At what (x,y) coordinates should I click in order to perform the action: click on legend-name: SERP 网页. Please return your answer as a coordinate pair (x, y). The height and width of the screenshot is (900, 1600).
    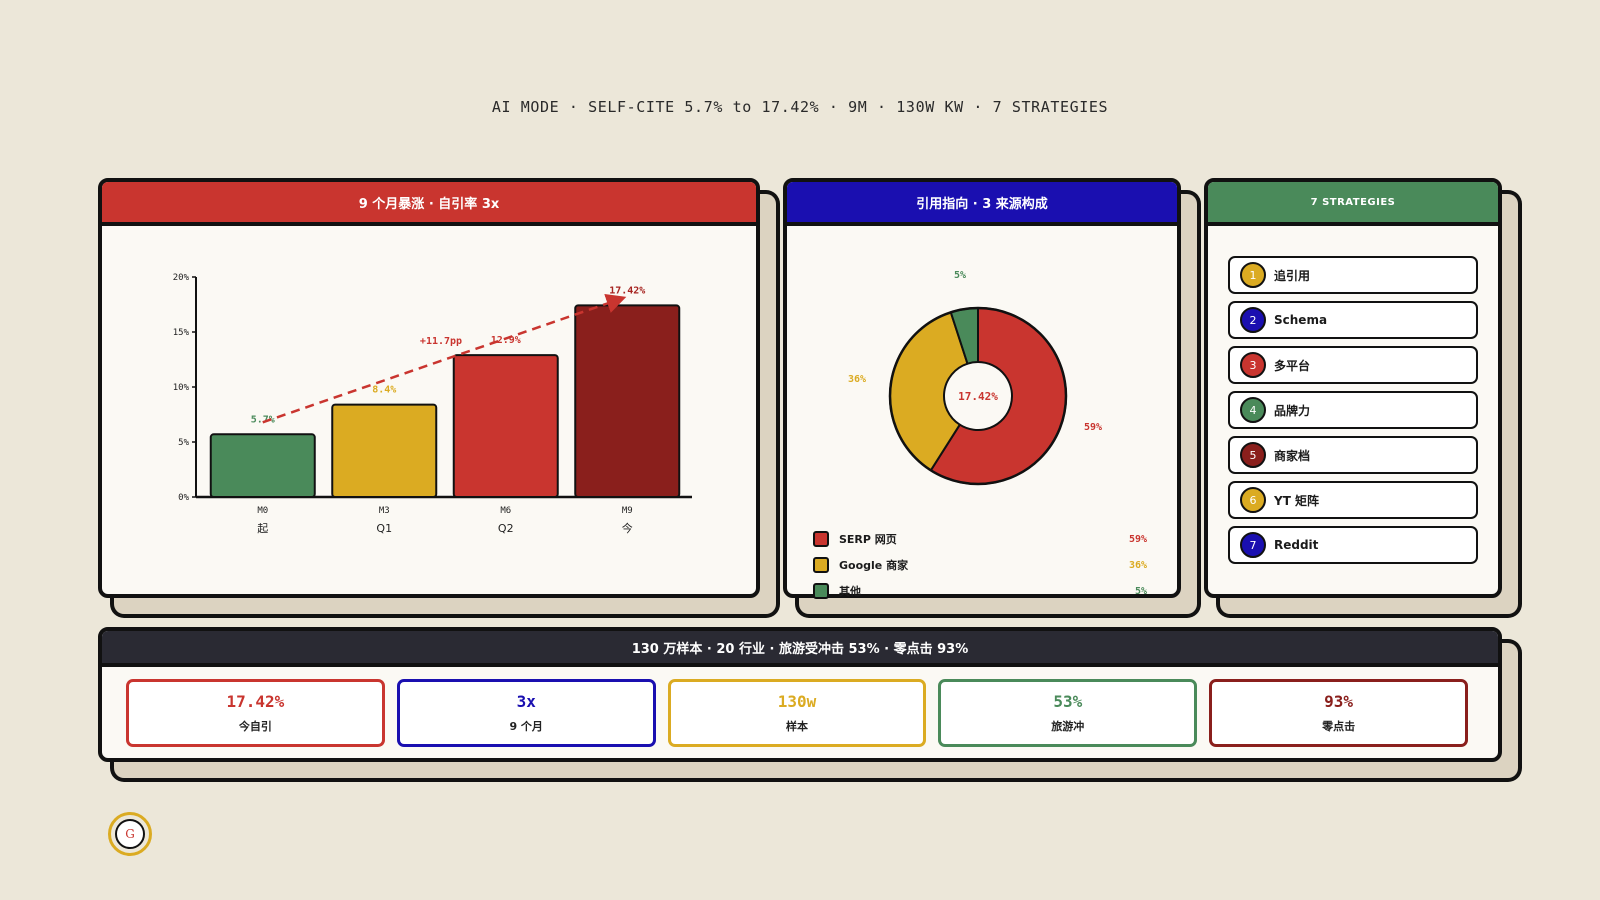
    Looking at the image, I should click on (868, 539).